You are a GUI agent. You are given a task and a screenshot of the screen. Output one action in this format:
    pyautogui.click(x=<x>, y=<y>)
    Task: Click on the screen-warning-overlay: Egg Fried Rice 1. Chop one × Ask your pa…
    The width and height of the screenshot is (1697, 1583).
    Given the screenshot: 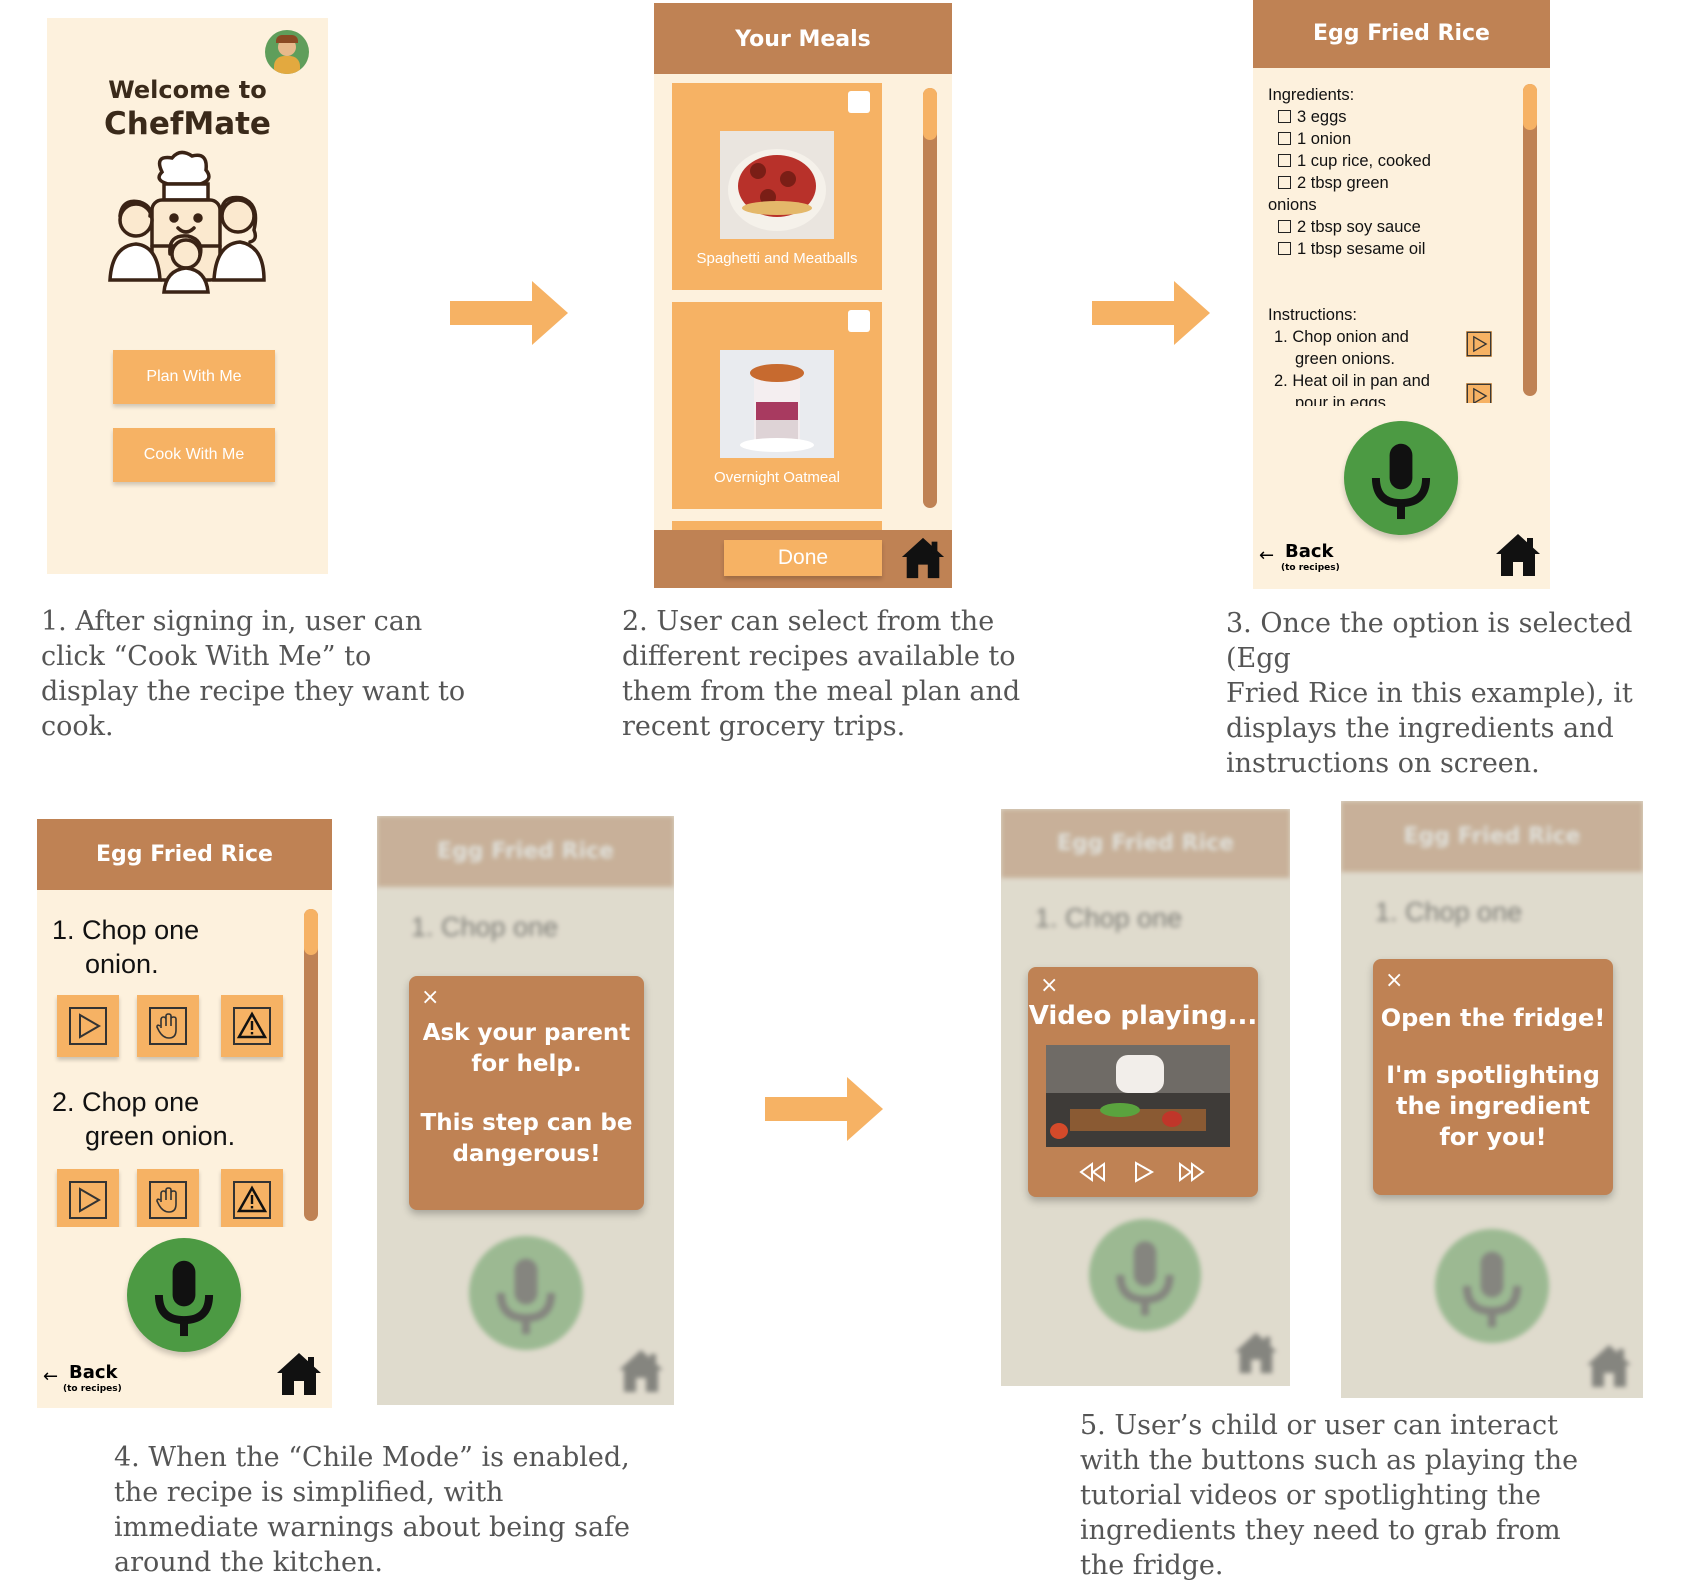 What is the action you would take?
    pyautogui.click(x=525, y=1110)
    